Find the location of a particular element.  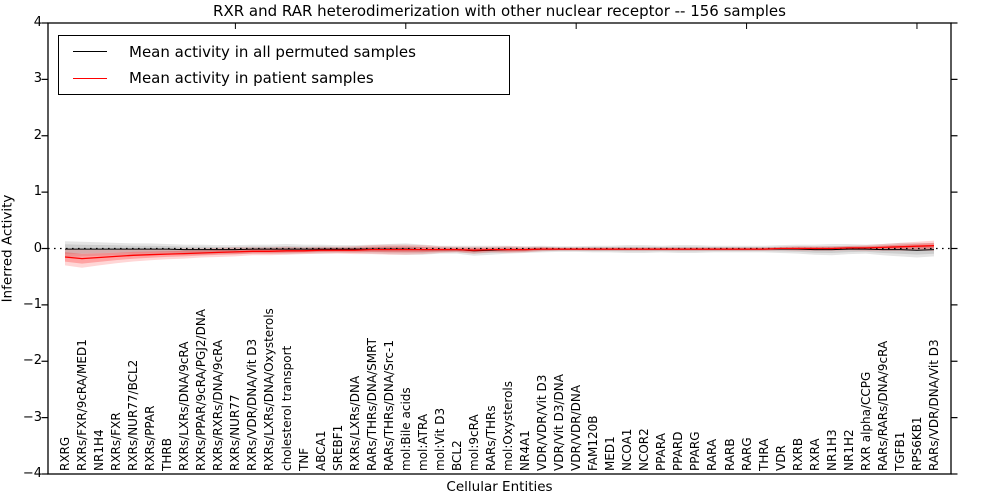

x-tick-label: RXRs/NUR77/BCL2 is located at coordinates (133, 415).